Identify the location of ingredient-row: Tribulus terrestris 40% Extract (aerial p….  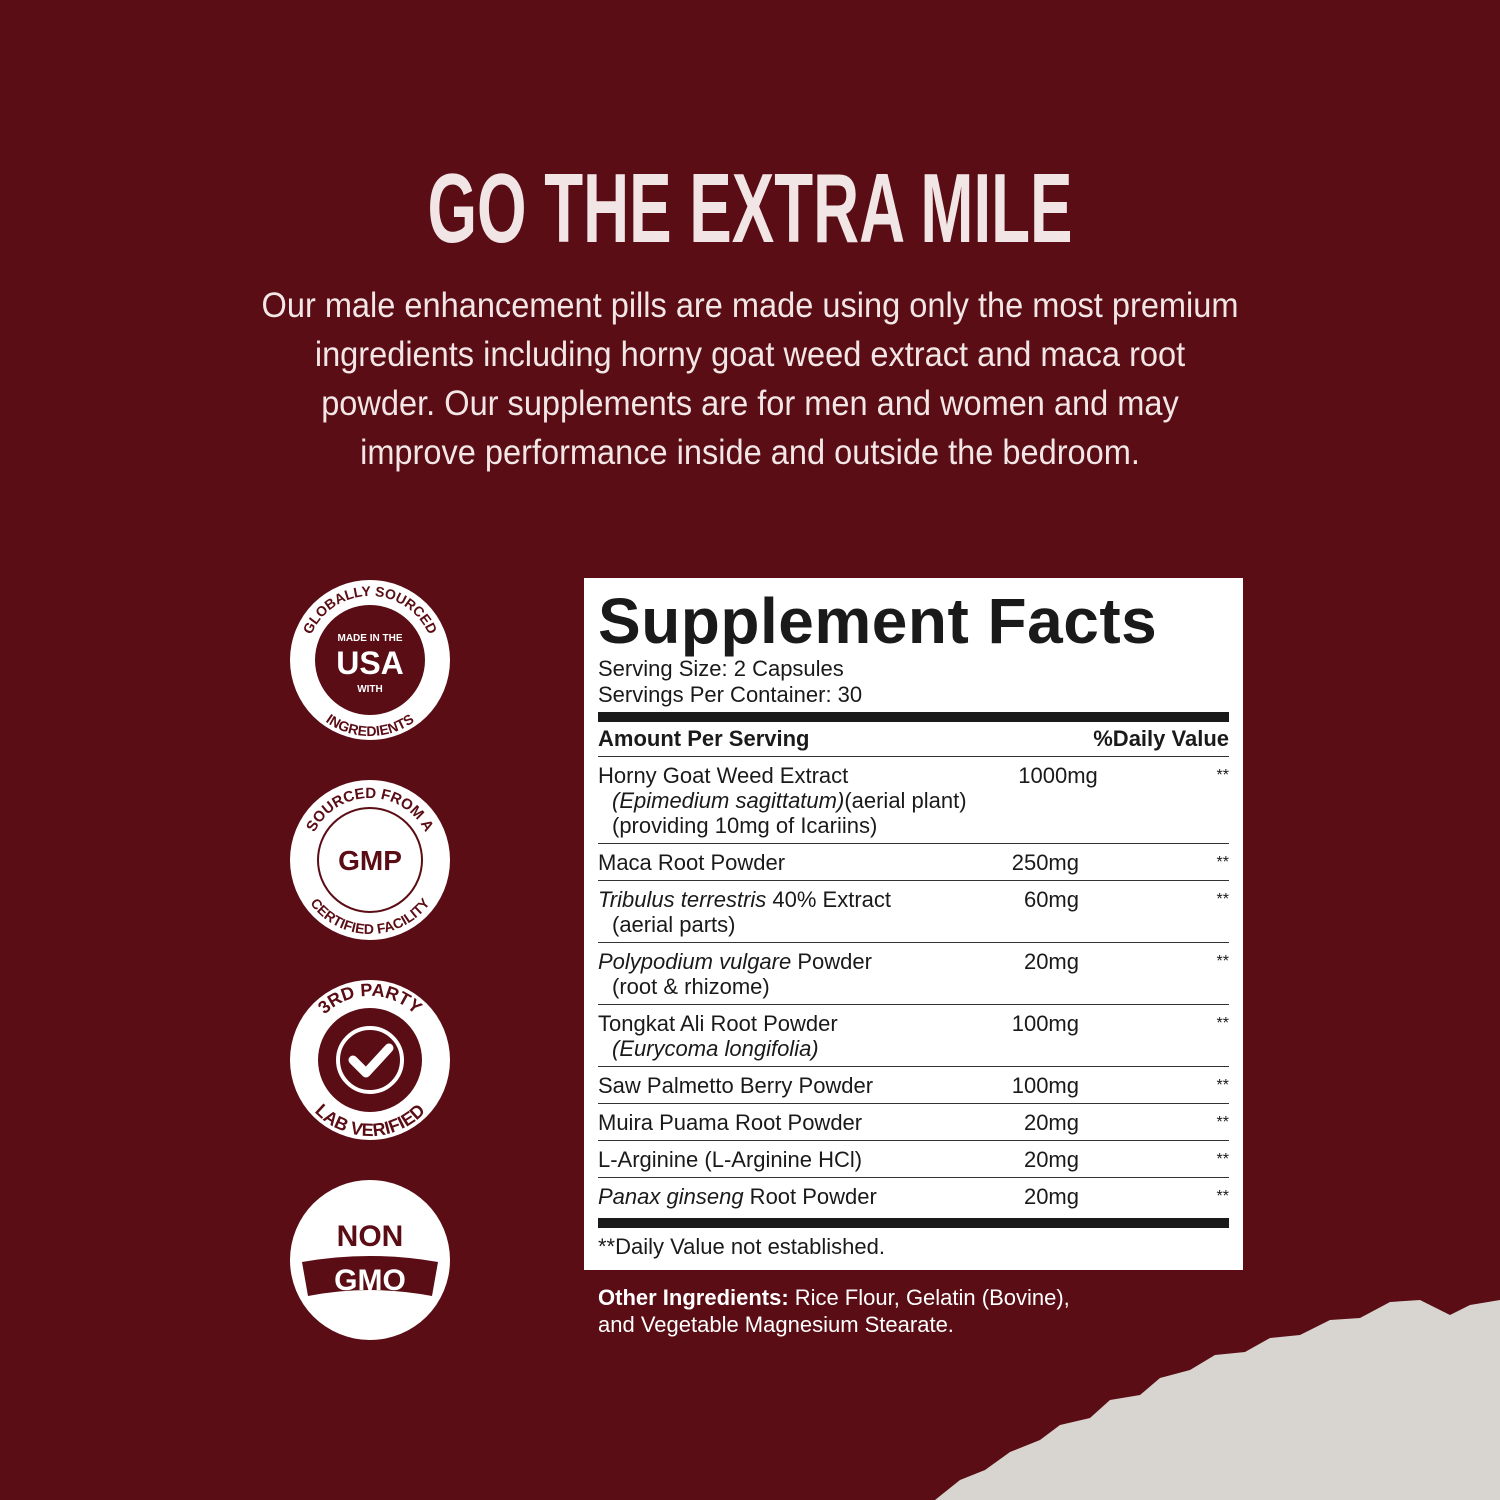
(913, 912).